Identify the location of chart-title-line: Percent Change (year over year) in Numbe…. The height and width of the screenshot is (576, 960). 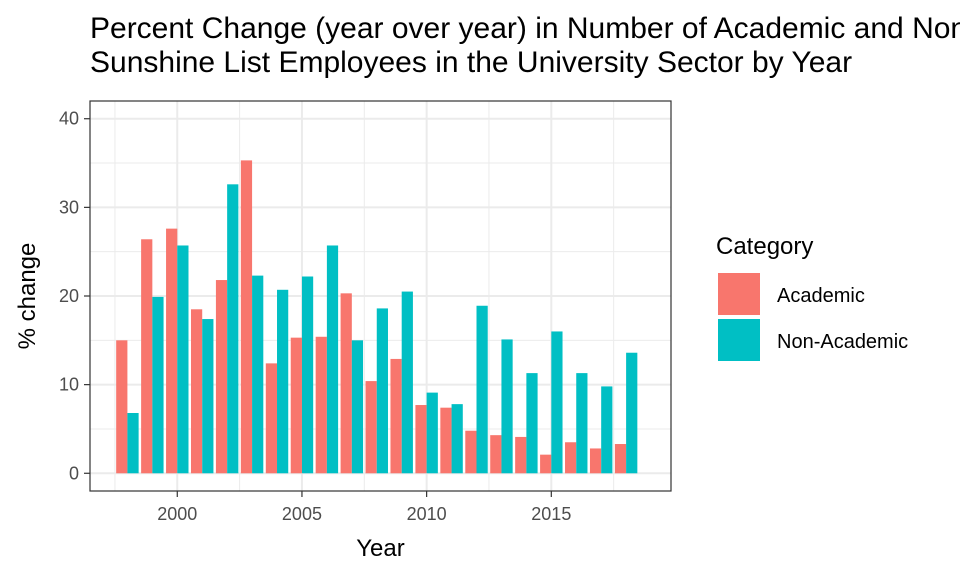
(525, 28).